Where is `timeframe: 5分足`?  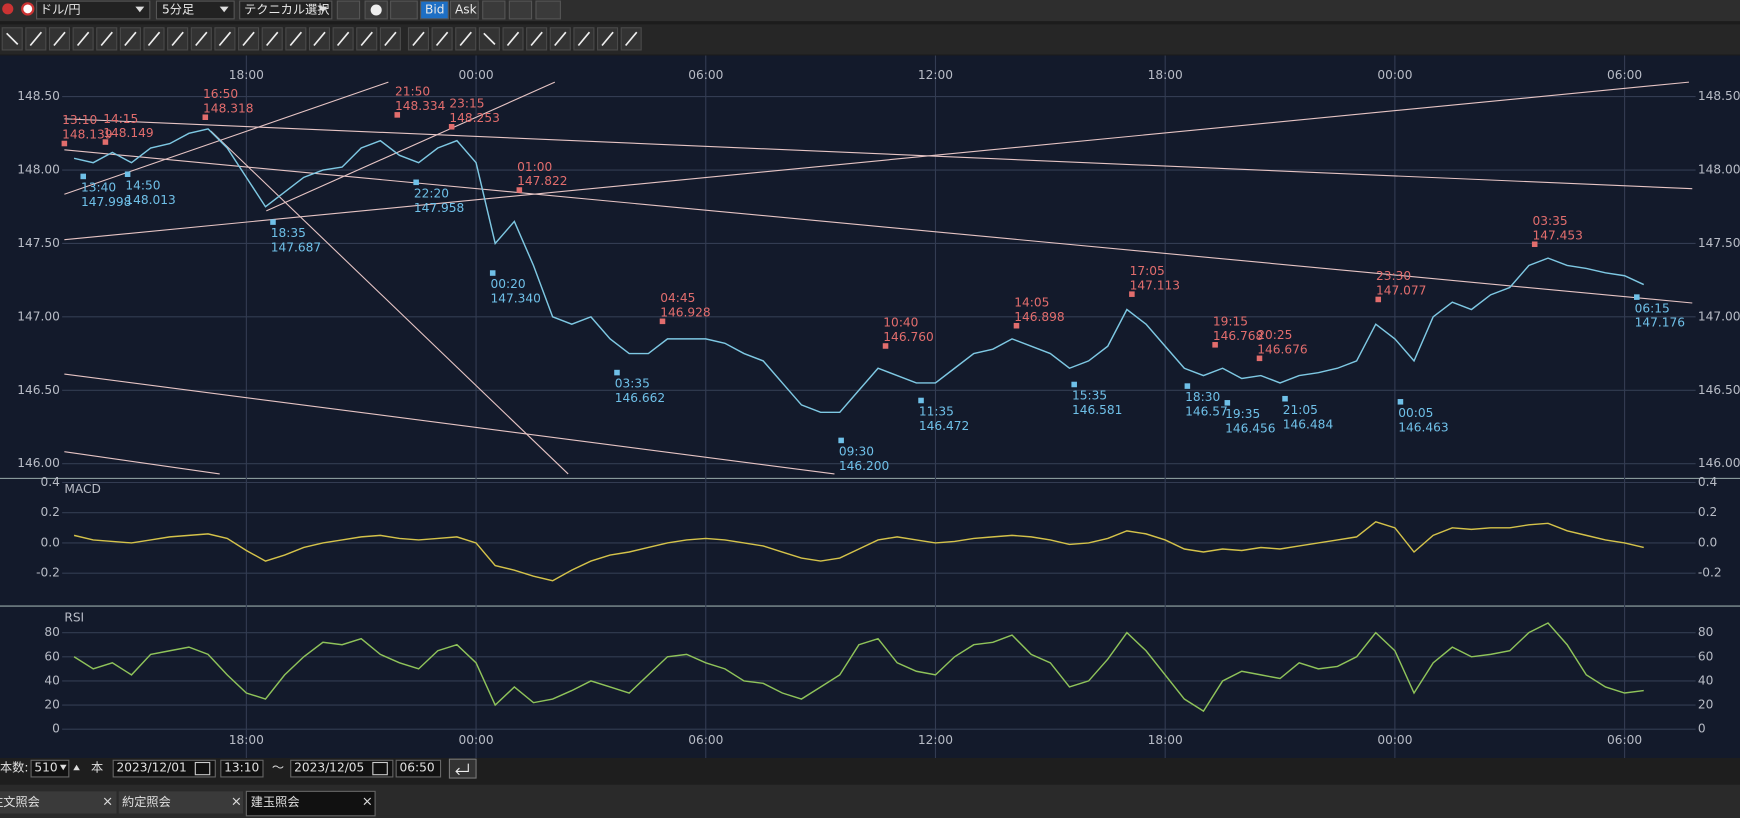
timeframe: 5分足 is located at coordinates (178, 9).